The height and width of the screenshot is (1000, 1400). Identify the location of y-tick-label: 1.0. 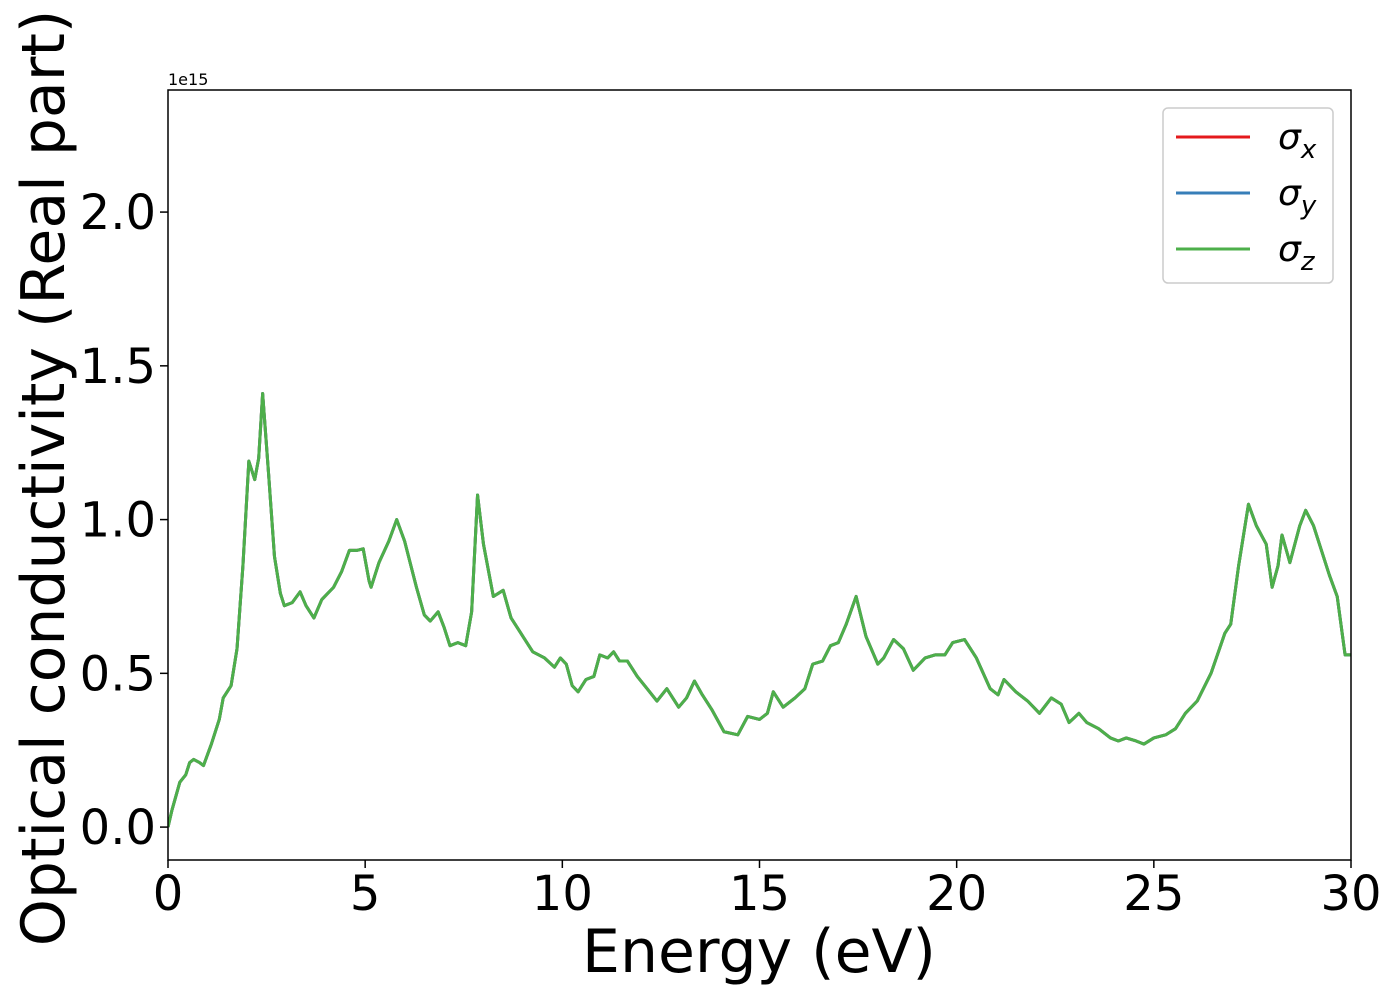
(118, 521).